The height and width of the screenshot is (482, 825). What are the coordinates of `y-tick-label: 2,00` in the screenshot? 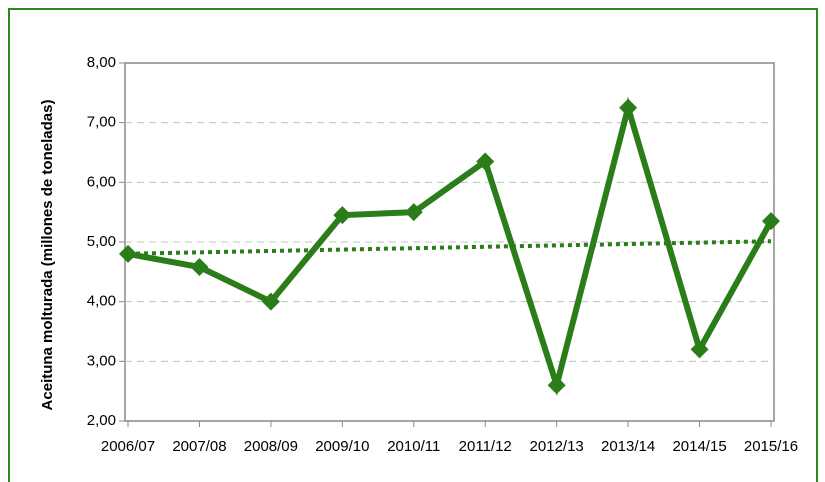 It's located at (101, 420).